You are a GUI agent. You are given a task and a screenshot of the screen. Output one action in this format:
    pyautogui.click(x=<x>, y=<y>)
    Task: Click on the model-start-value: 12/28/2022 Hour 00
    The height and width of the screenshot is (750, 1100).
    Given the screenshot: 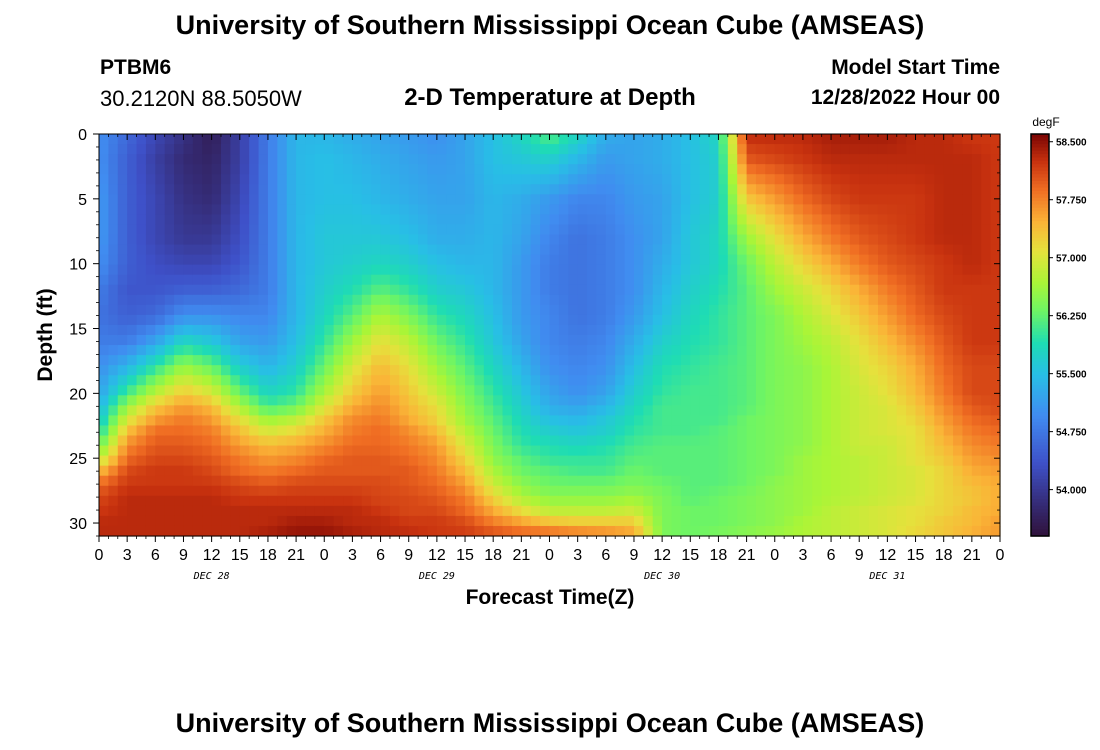 What is the action you would take?
    pyautogui.click(x=905, y=97)
    